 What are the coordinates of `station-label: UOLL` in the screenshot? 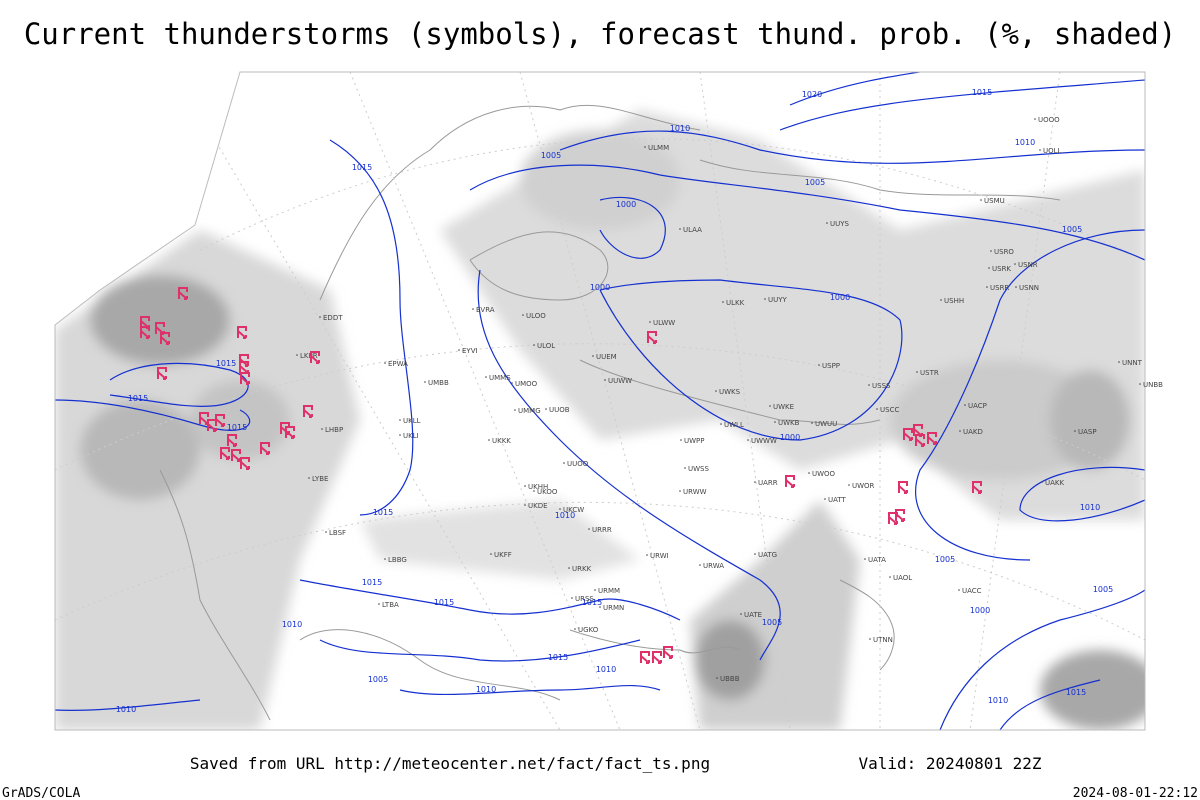 It's located at (1052, 151).